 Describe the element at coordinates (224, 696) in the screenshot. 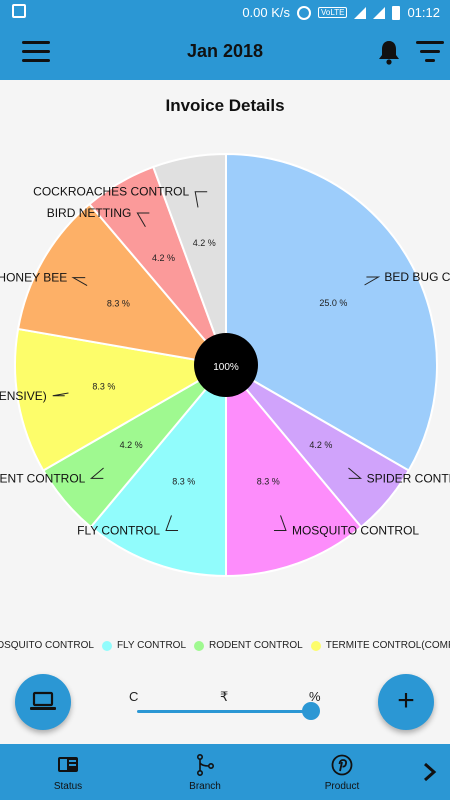

I see `toggle-rupee-label: ₹` at that location.